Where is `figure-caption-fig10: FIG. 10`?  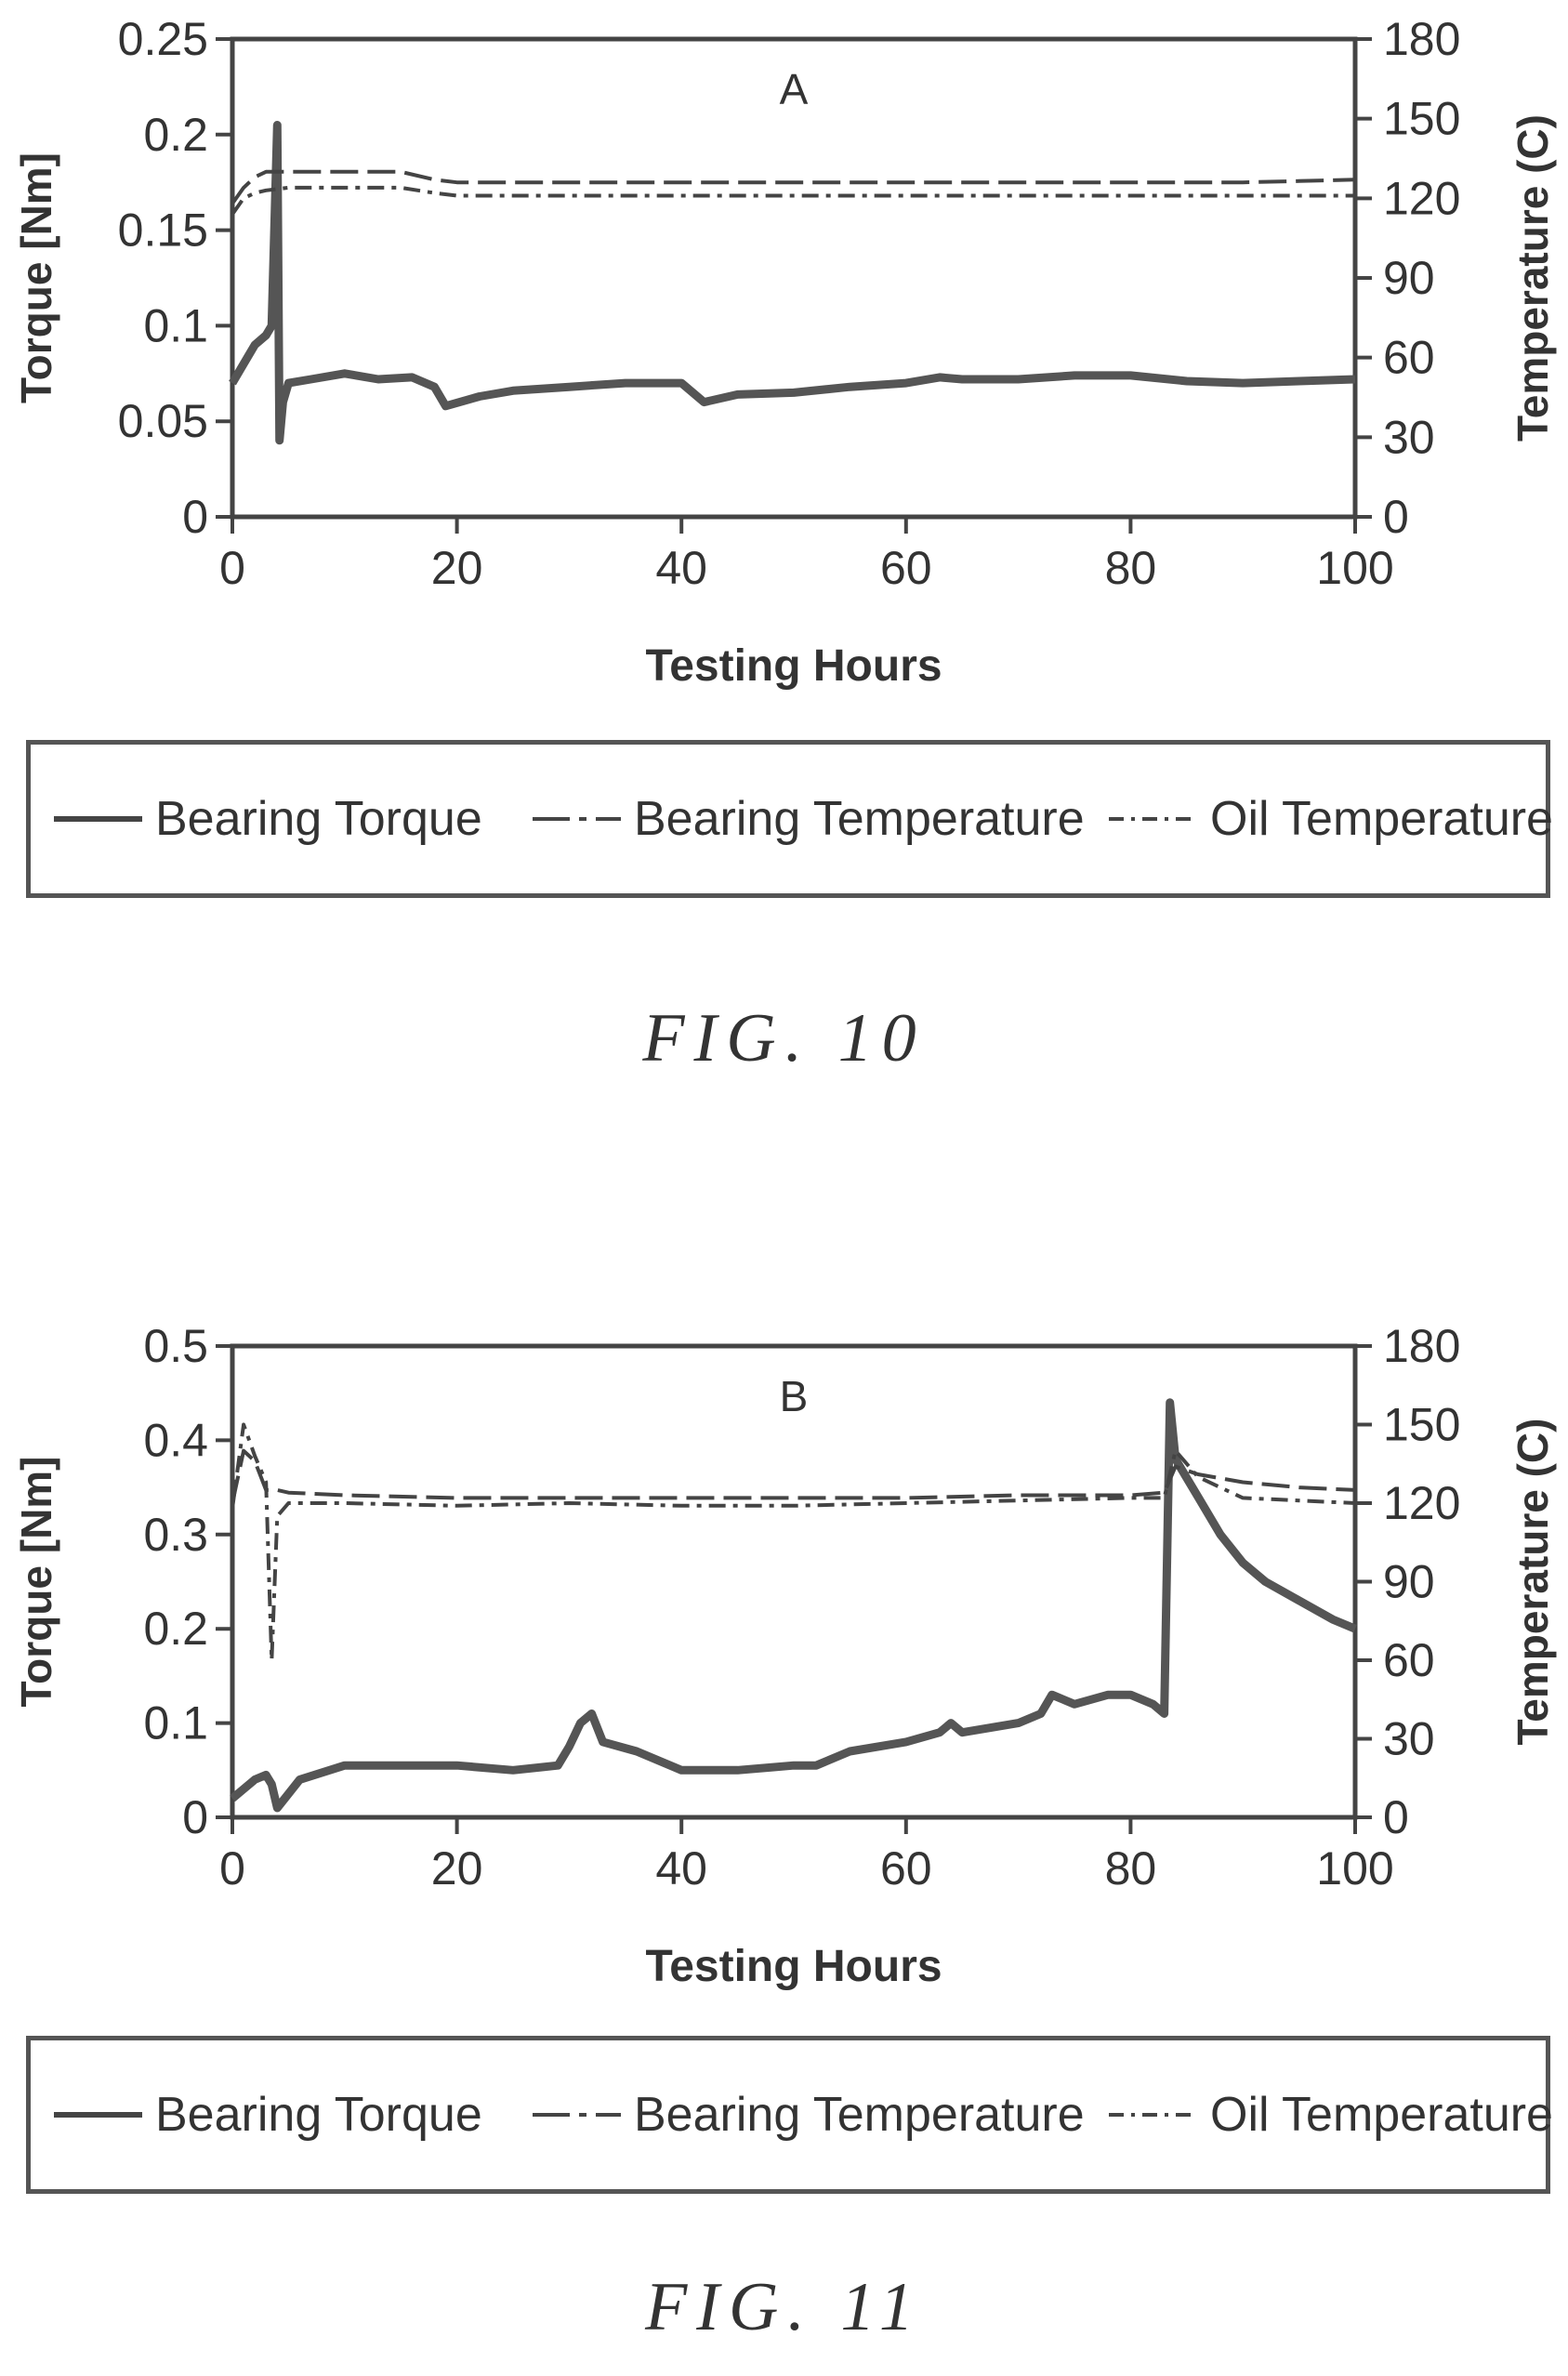
figure-caption-fig10: FIG. 10 is located at coordinates (784, 1038).